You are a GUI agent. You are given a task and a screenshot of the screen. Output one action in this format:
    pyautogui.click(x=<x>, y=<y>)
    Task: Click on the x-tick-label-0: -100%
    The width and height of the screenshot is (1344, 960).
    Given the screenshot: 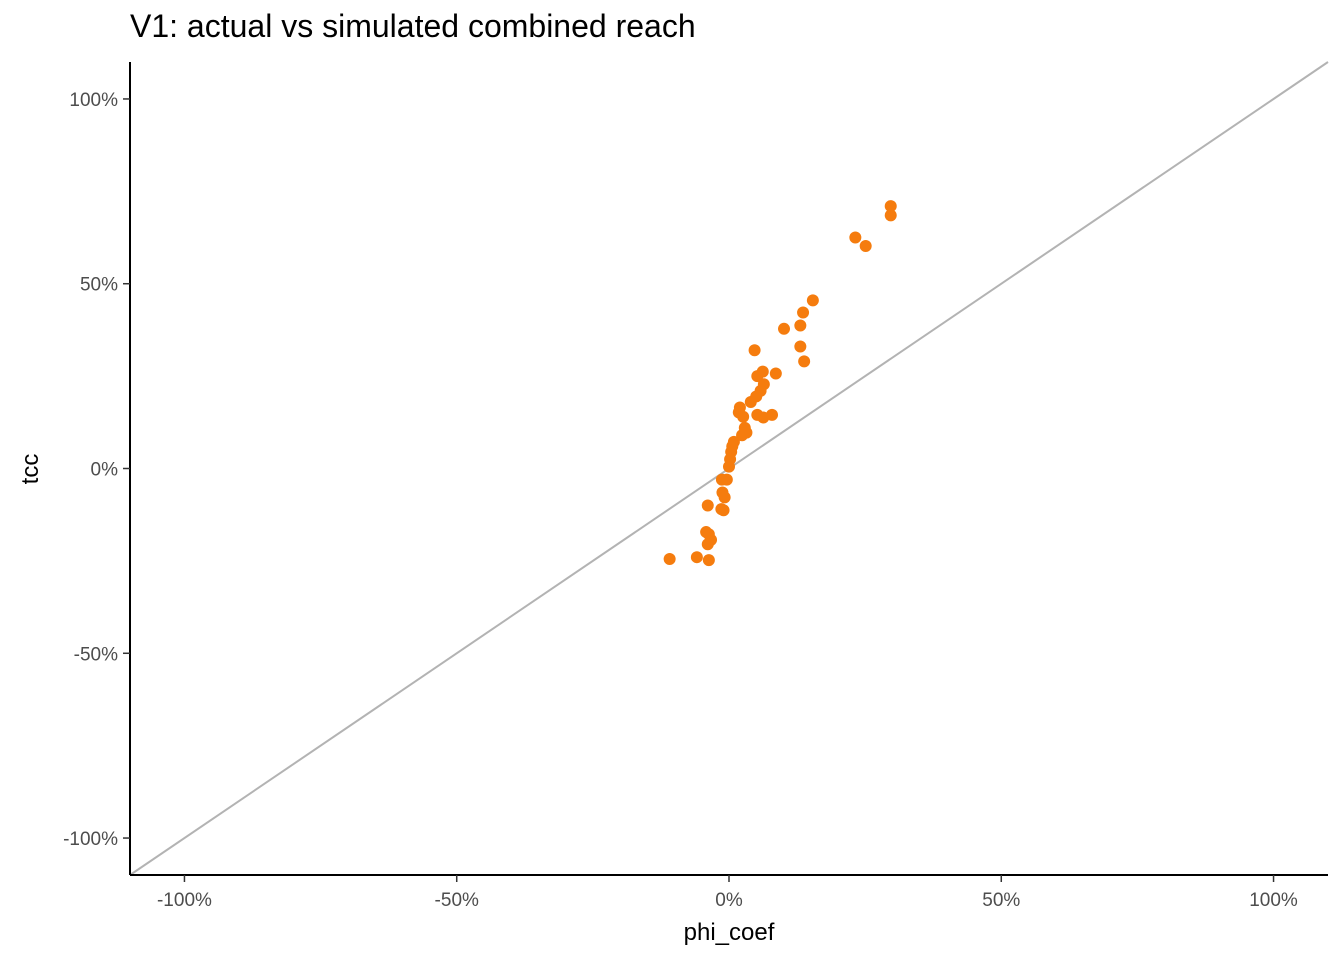 What is the action you would take?
    pyautogui.click(x=184, y=900)
    